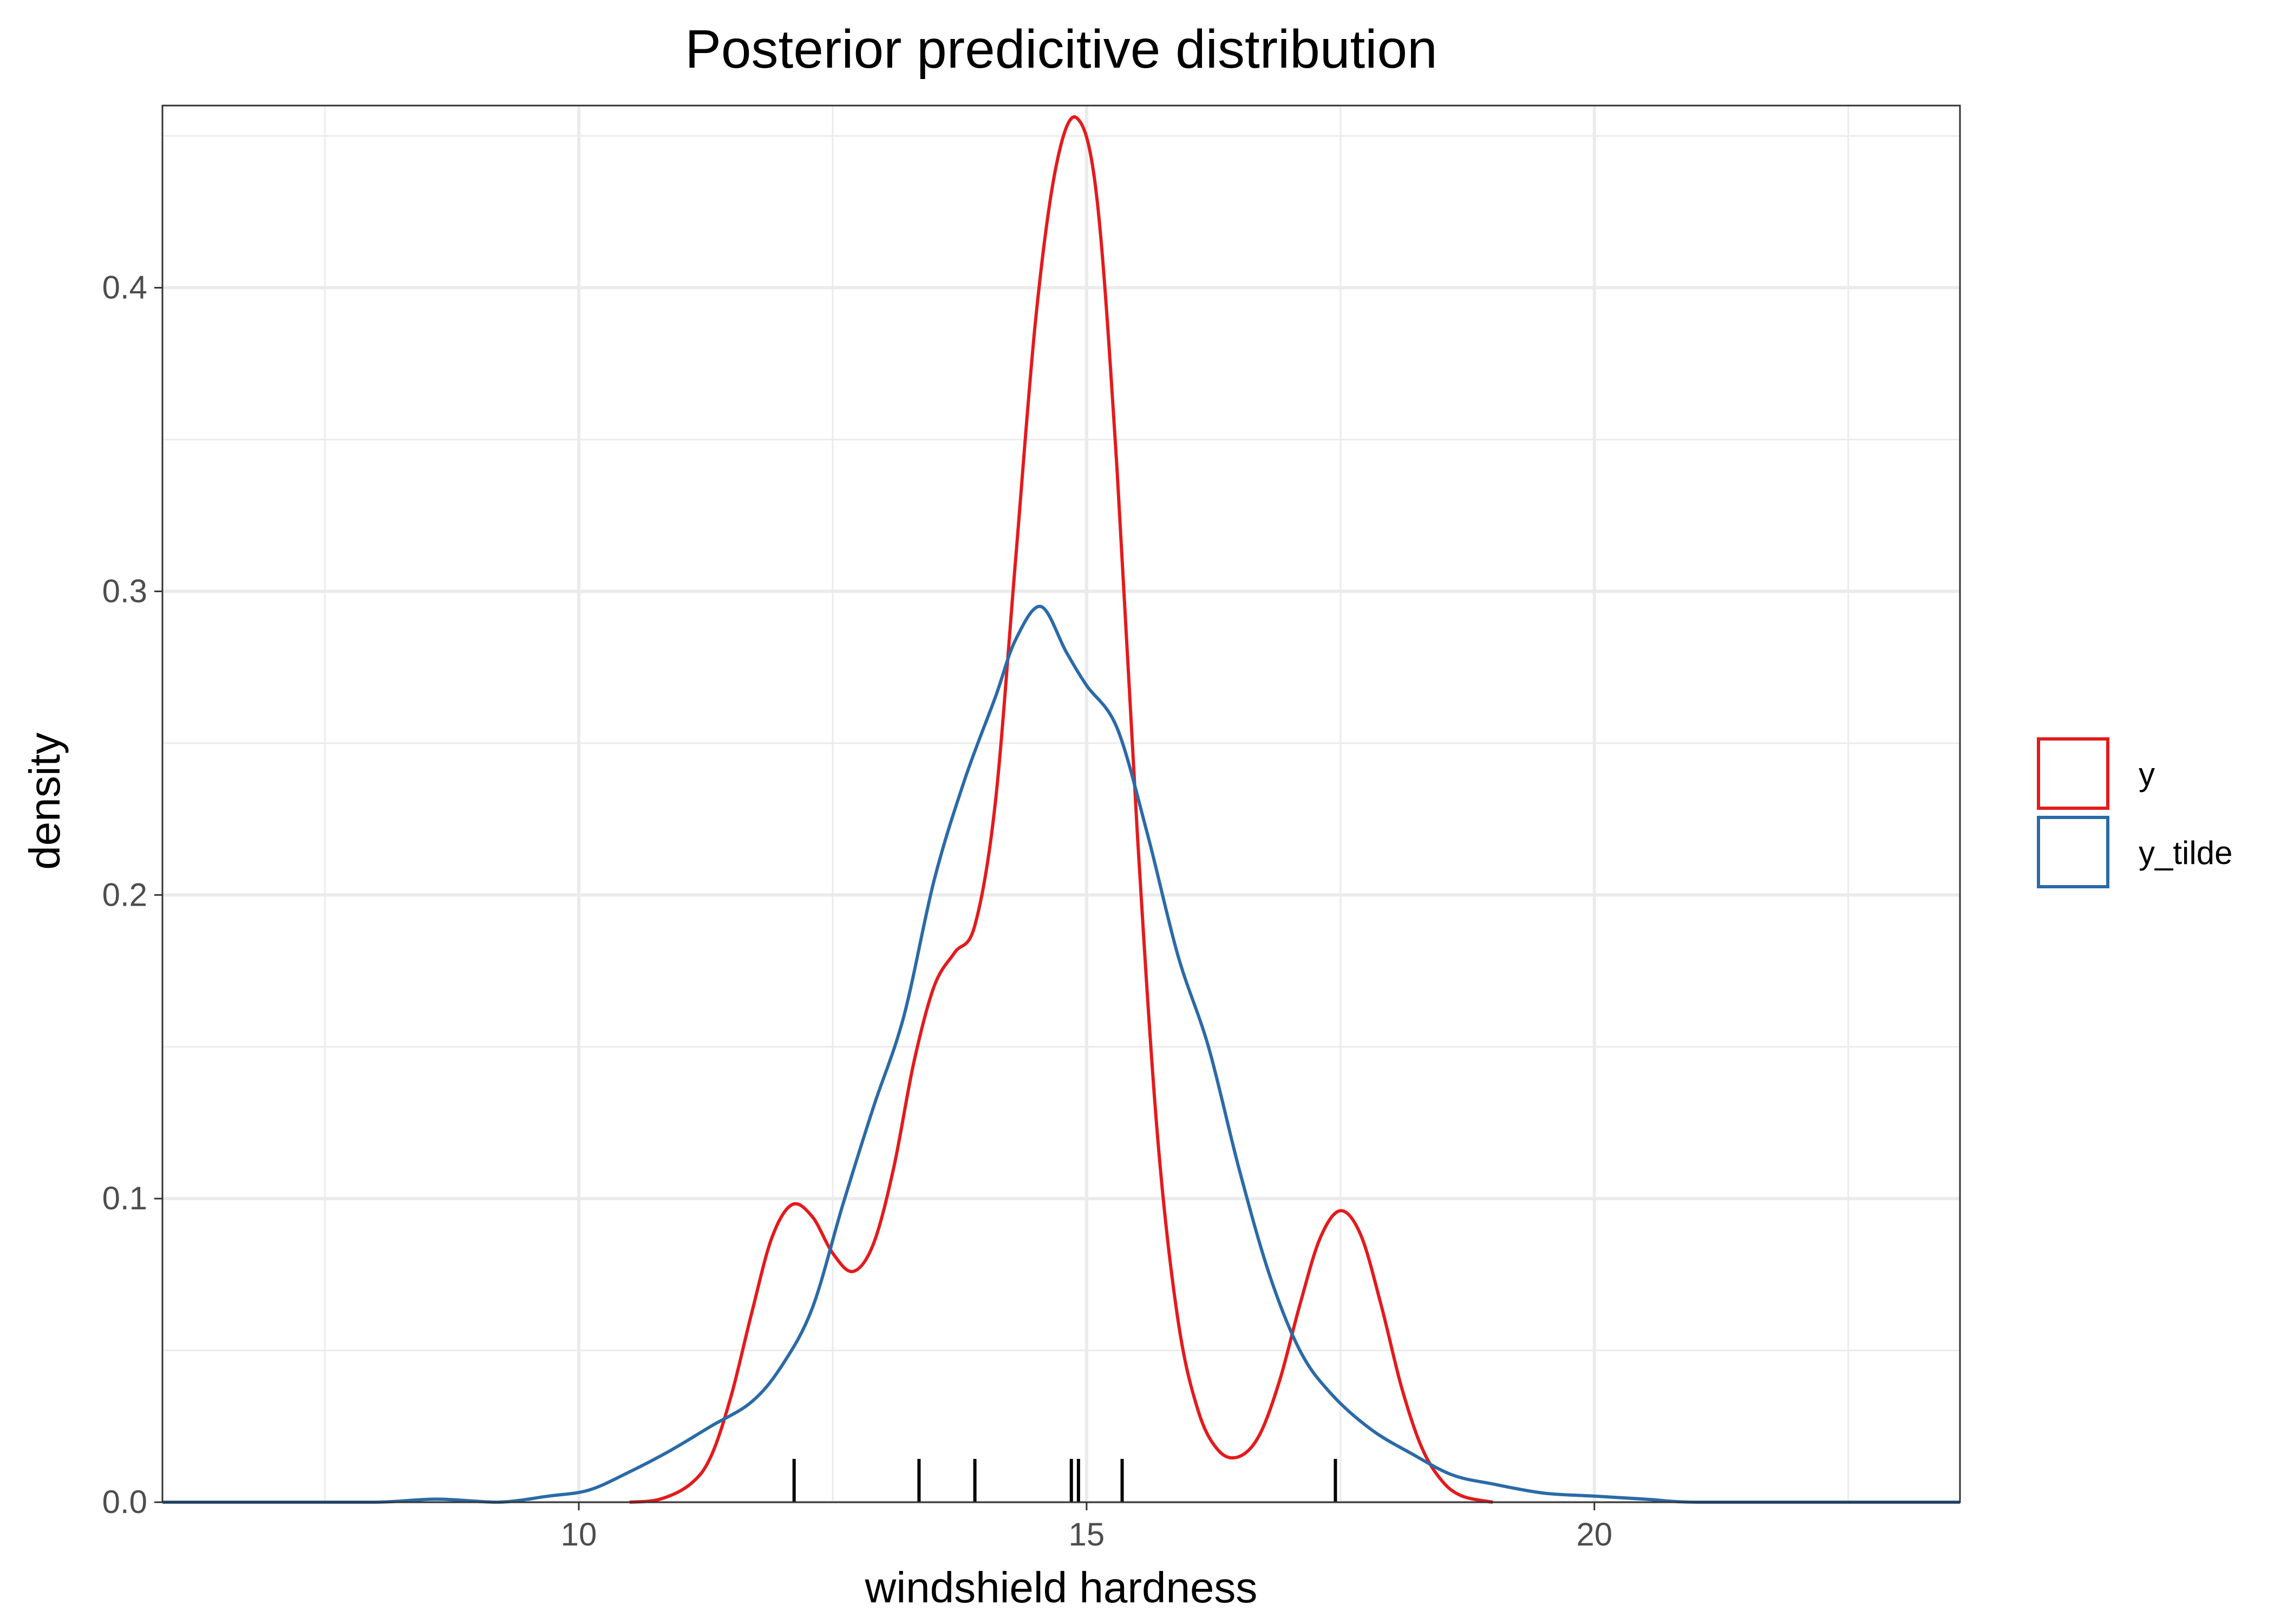 This screenshot has height=1624, width=2274. Describe the element at coordinates (2147, 774) in the screenshot. I see `legend-label: y` at that location.